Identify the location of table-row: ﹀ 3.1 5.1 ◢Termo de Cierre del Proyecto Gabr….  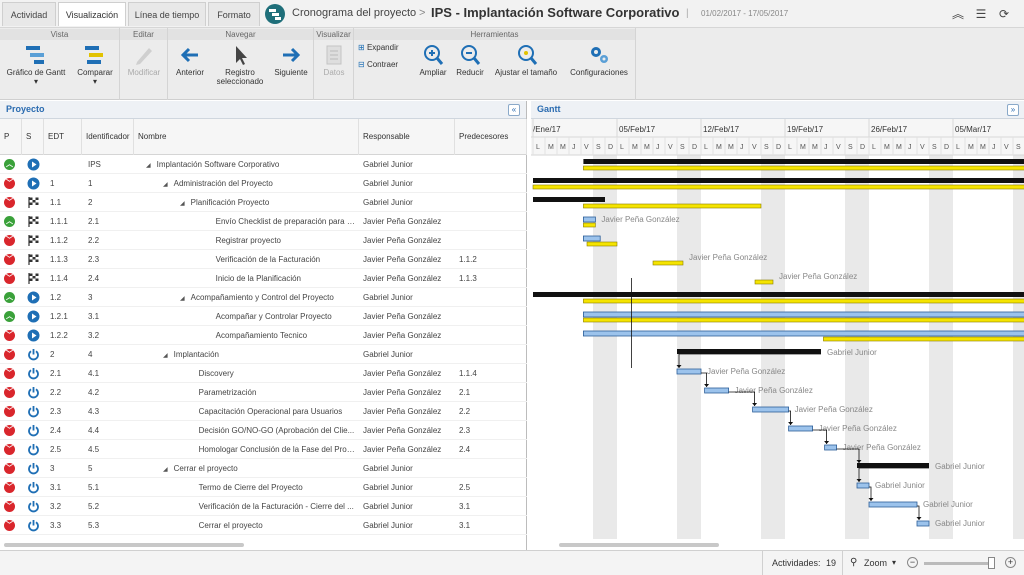
(263, 487).